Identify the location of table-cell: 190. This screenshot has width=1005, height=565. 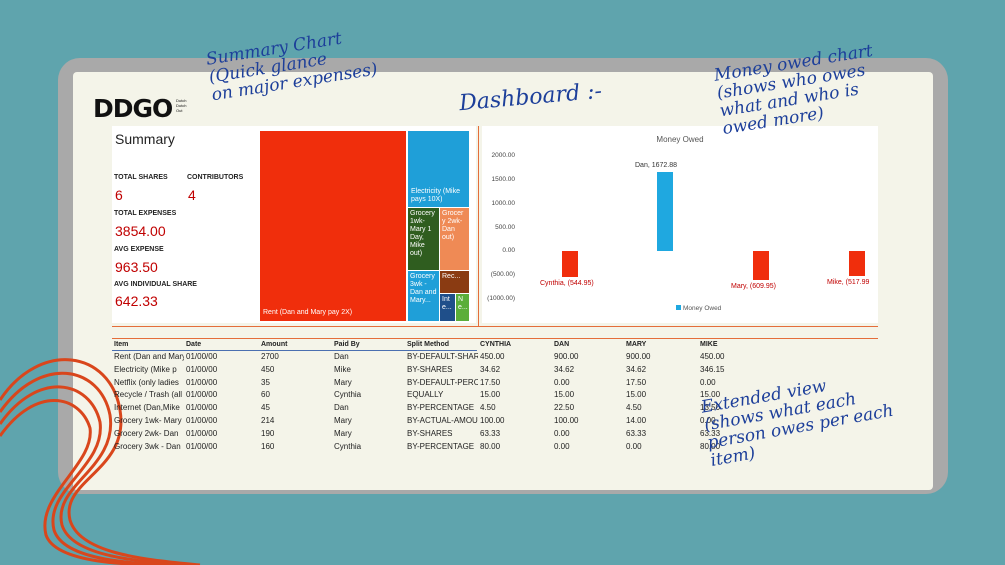
(268, 433).